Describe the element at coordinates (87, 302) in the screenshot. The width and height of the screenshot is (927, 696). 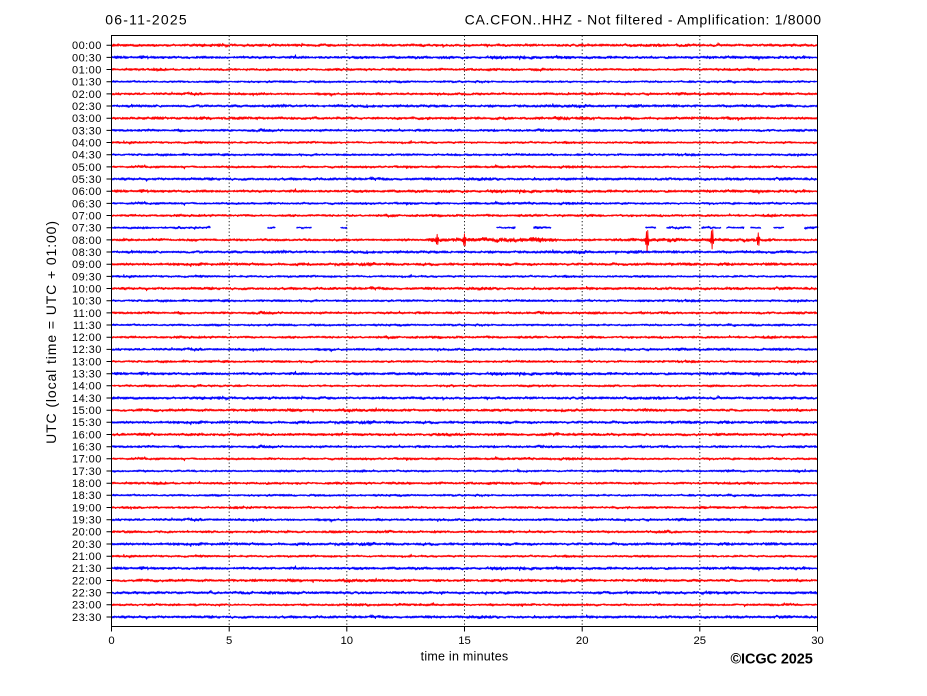
I see `svg-text: 10:30` at that location.